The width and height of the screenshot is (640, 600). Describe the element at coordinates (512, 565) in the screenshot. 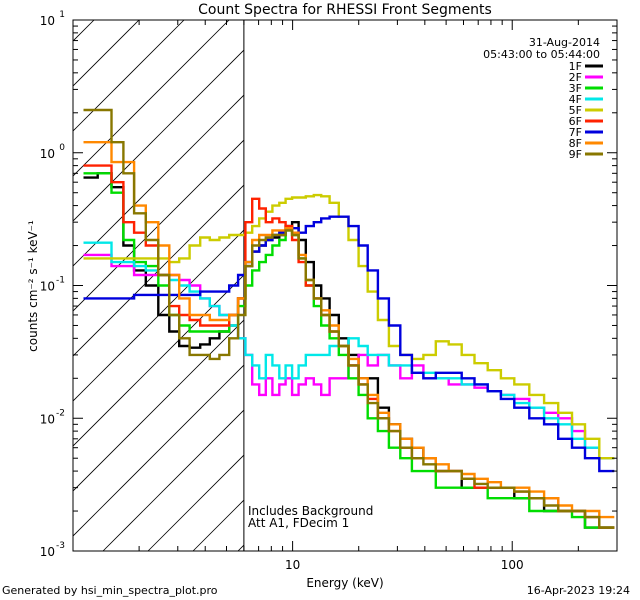

I see `x-tick-label: 100` at that location.